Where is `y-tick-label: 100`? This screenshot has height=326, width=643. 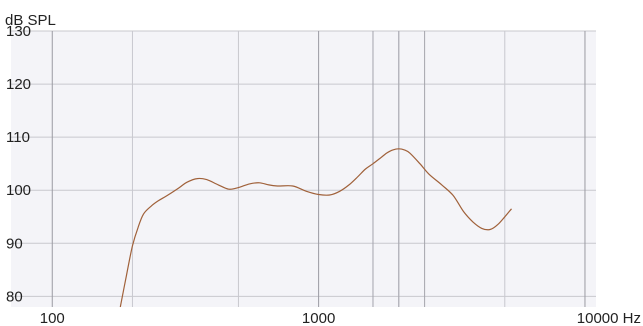
y-tick-label: 100 is located at coordinates (18, 190).